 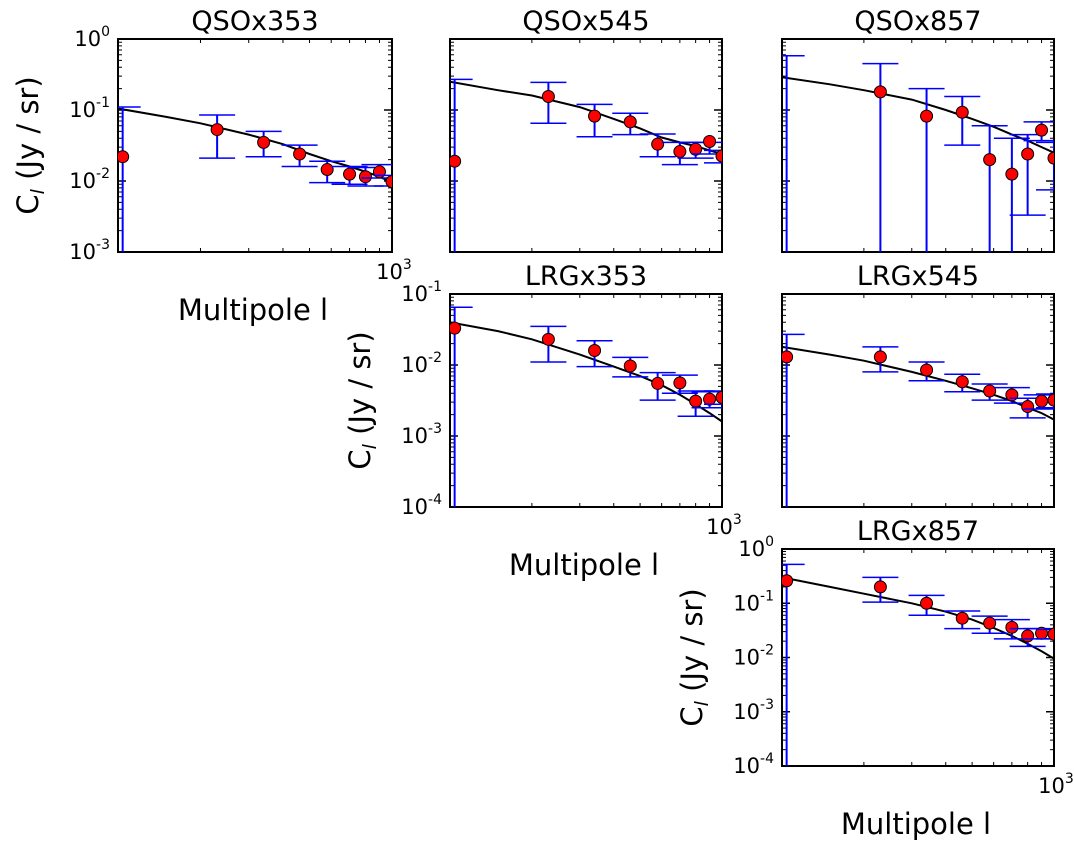 I want to click on panel-title: LRGx857, so click(x=918, y=531).